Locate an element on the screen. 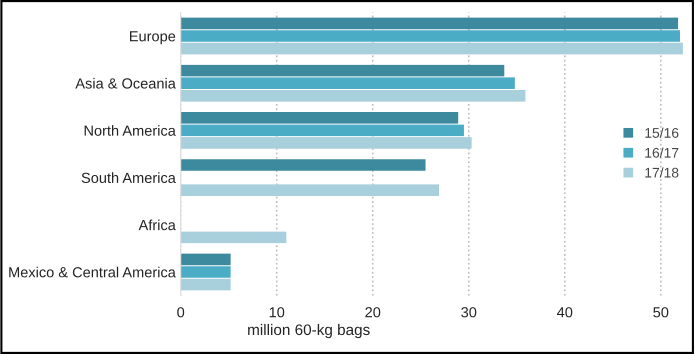 This screenshot has width=695, height=354. y-tick-label: South America is located at coordinates (129, 178).